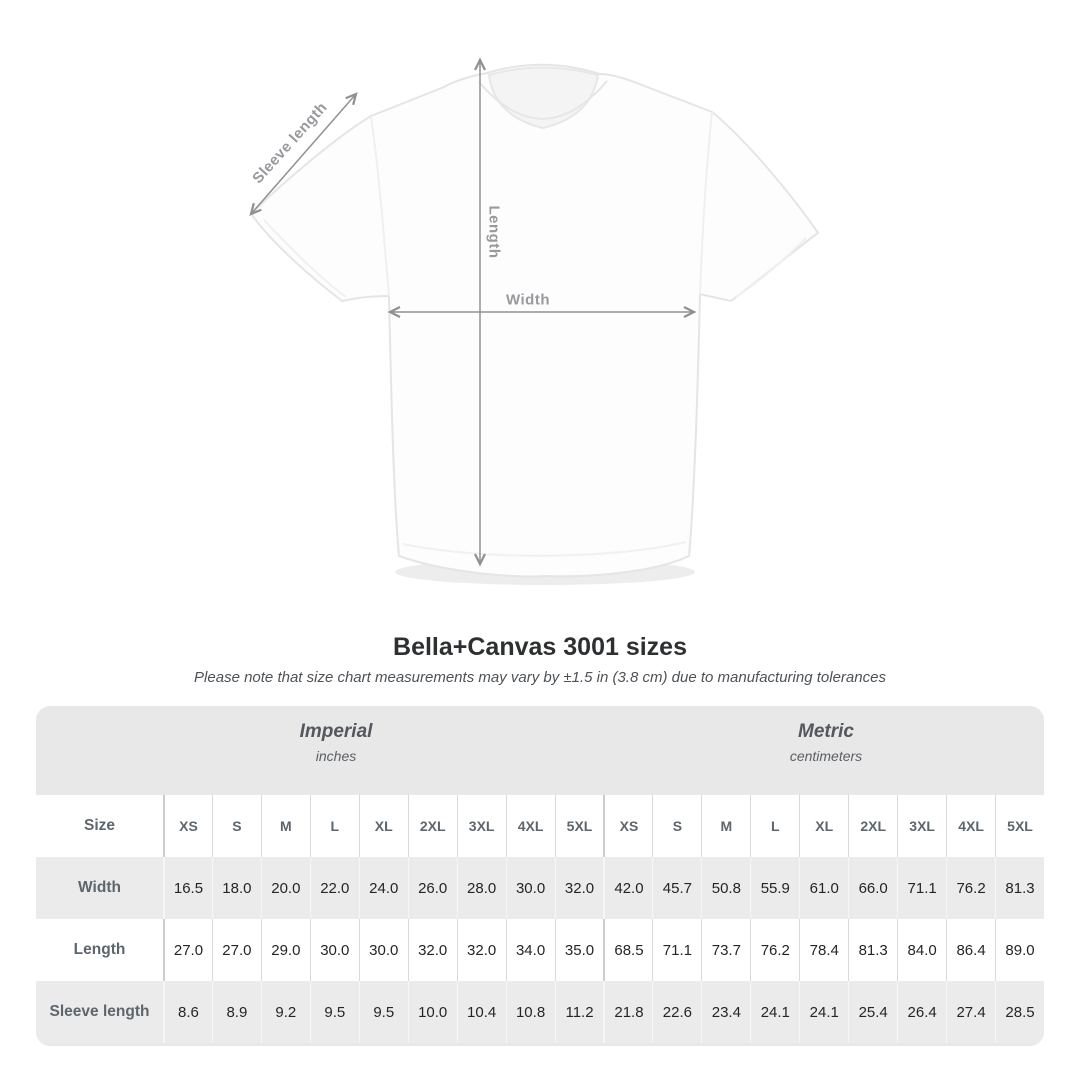 Image resolution: width=1080 pixels, height=1080 pixels. I want to click on measurement-row-label: Sleeve length, so click(99, 1012).